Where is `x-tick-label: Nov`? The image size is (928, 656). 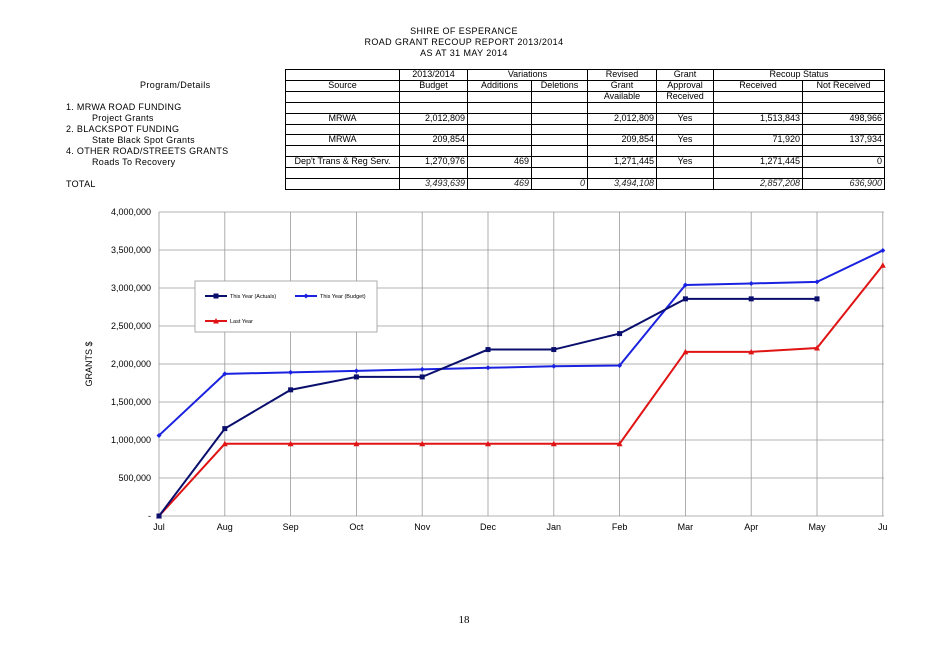 x-tick-label: Nov is located at coordinates (422, 527).